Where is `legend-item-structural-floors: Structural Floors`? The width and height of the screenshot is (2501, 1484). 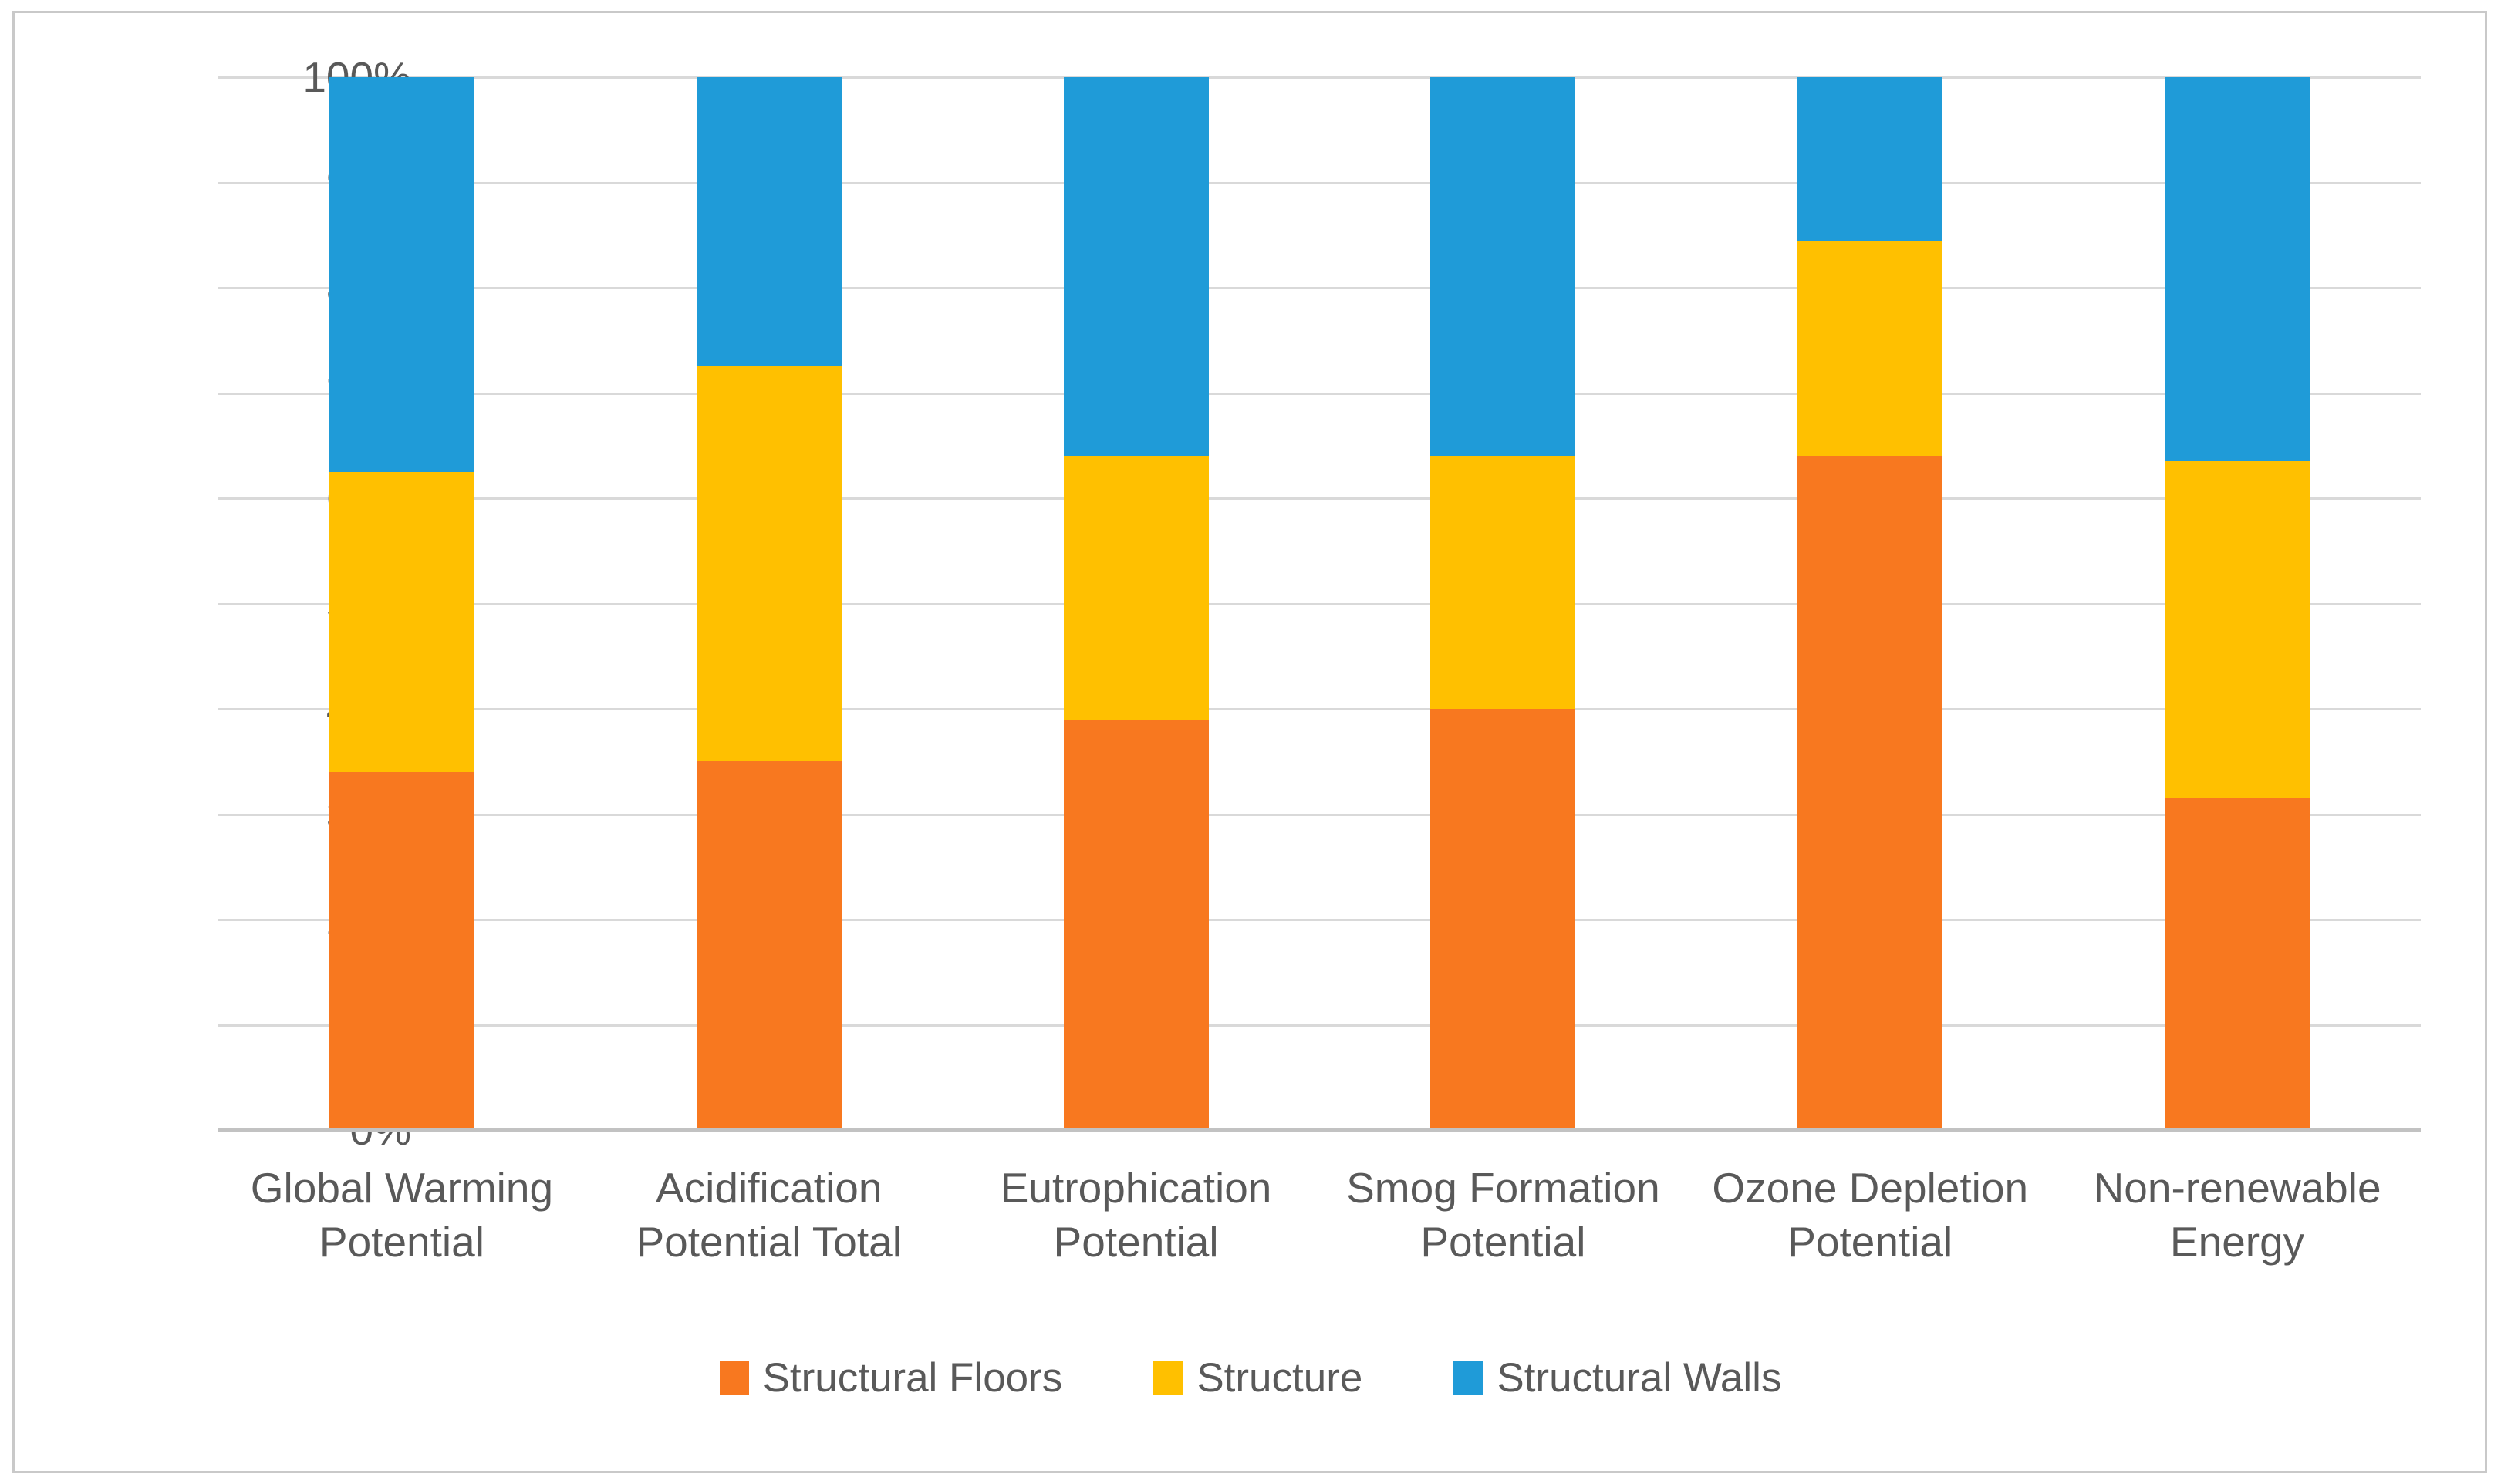 legend-item-structural-floors: Structural Floors is located at coordinates (891, 1377).